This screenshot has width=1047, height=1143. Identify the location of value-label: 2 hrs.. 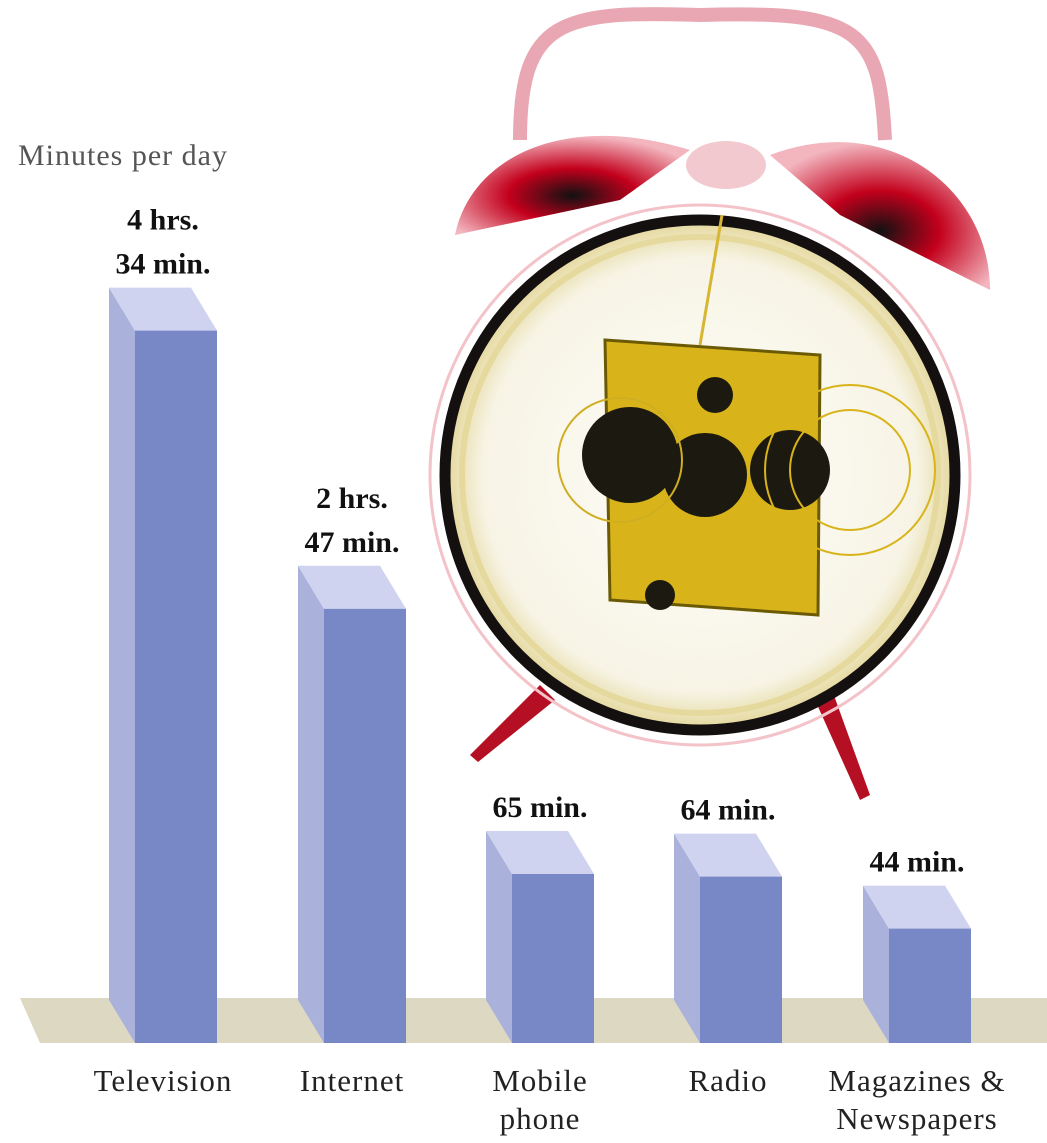
(352, 498).